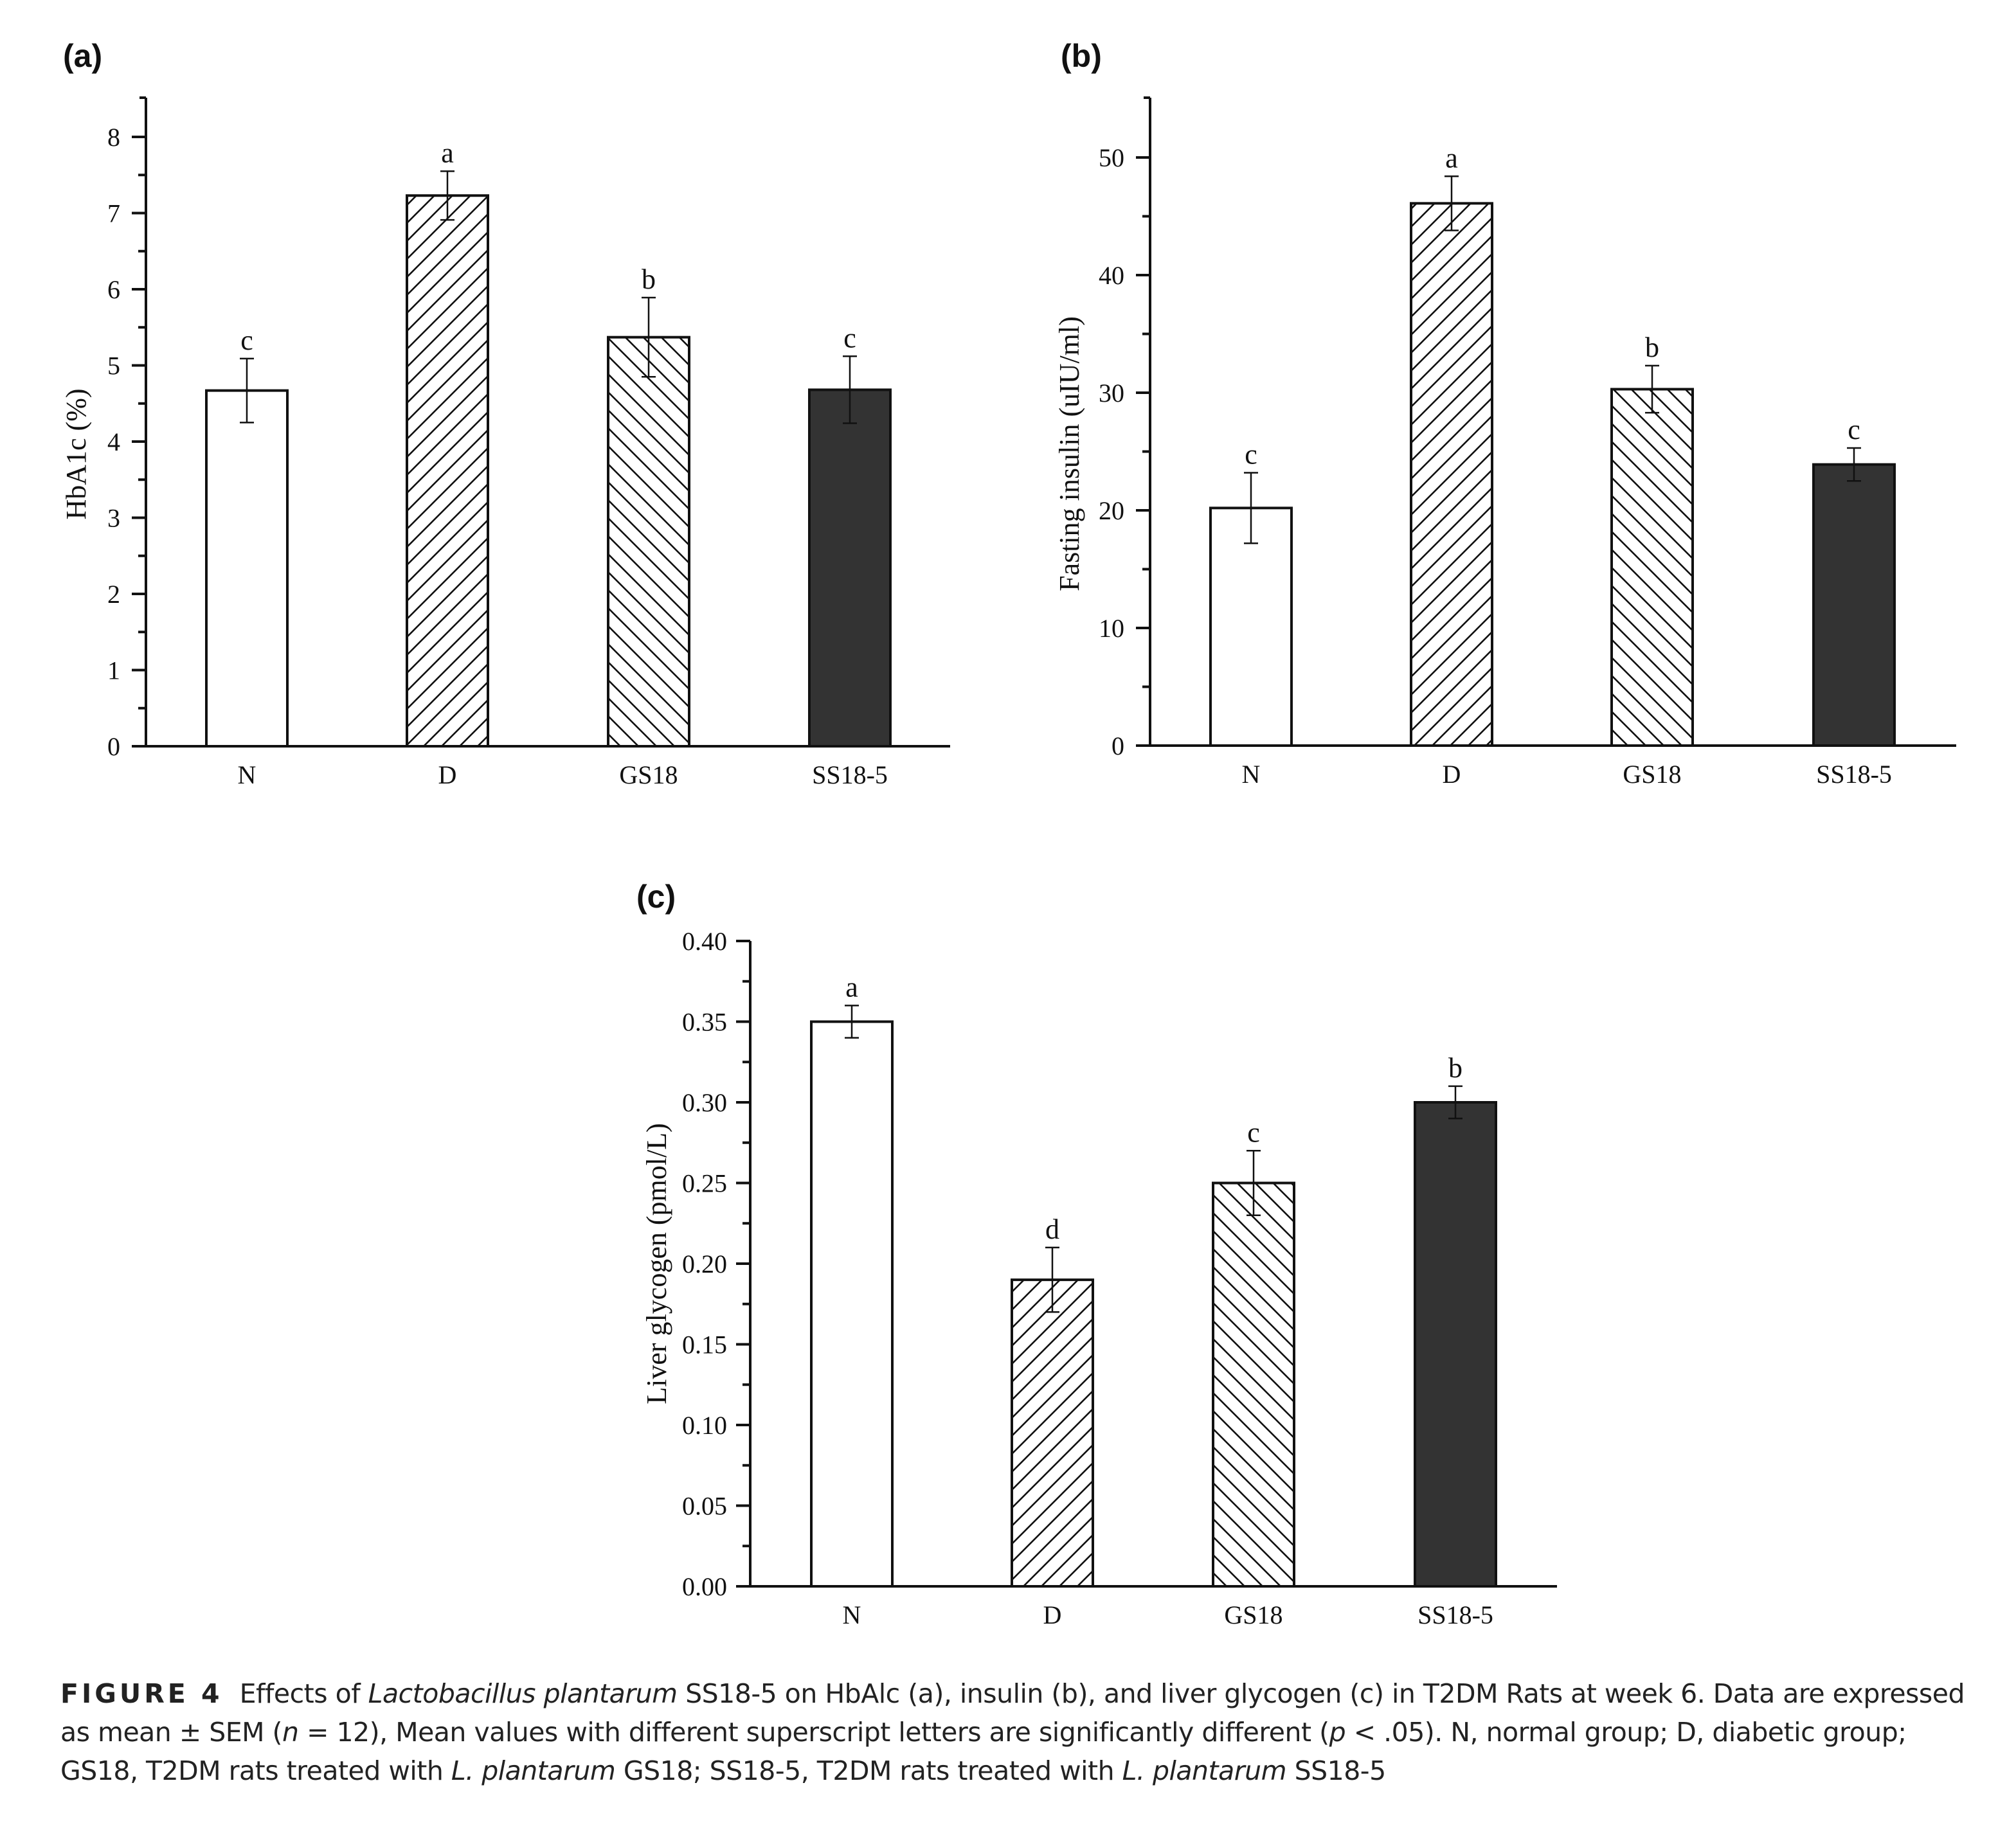 This screenshot has width=2016, height=1828. I want to click on y-tick-label: 1, so click(114, 671).